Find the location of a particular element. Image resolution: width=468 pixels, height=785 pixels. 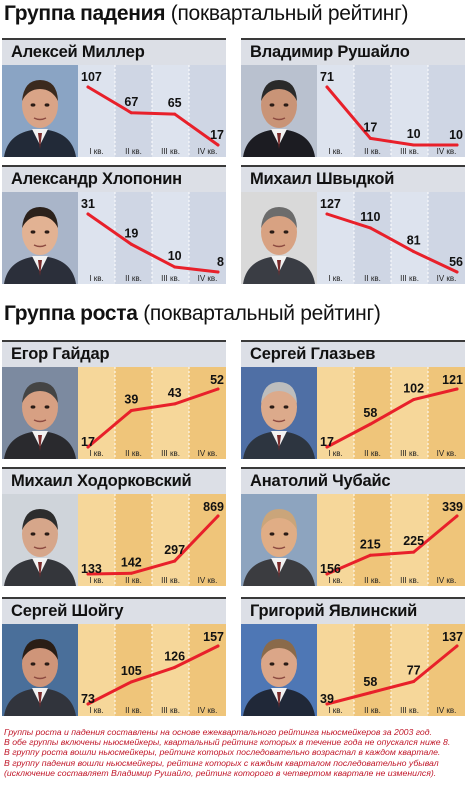

data-label: 65 is located at coordinates (175, 103).